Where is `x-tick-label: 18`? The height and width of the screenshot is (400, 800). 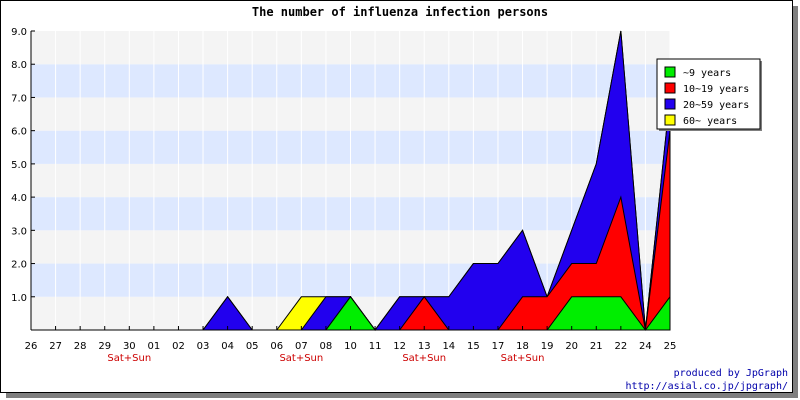
x-tick-label: 18 is located at coordinates (522, 346).